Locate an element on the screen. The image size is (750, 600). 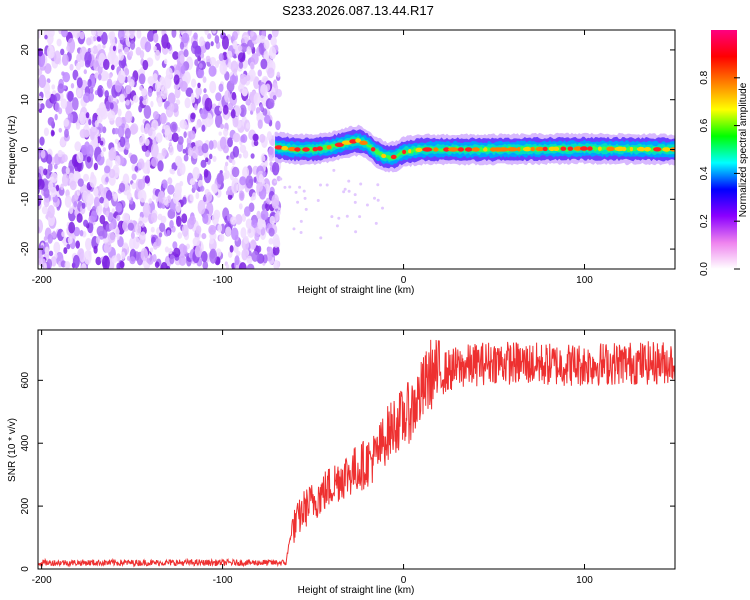
snr-y-tick-label: 0 is located at coordinates (25, 569).